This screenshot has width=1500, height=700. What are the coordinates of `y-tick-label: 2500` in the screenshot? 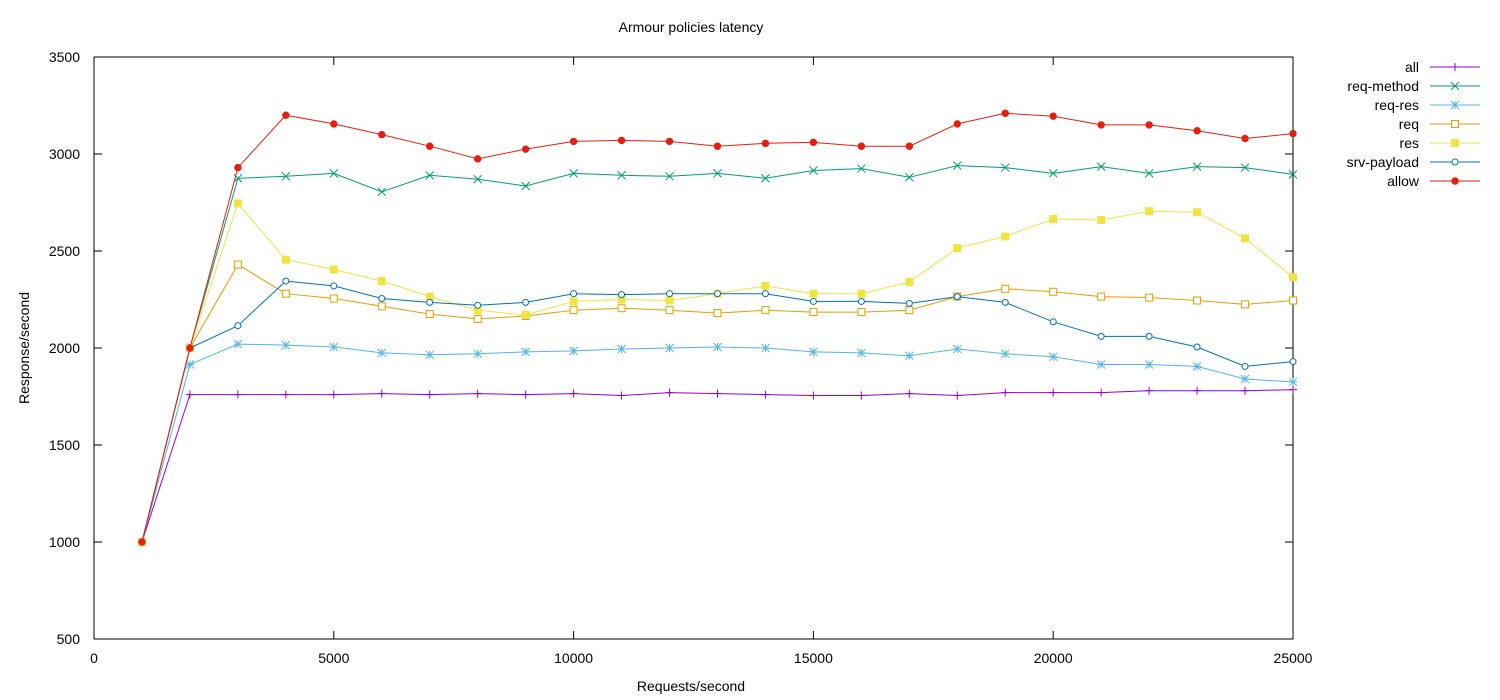 It's located at (64, 251).